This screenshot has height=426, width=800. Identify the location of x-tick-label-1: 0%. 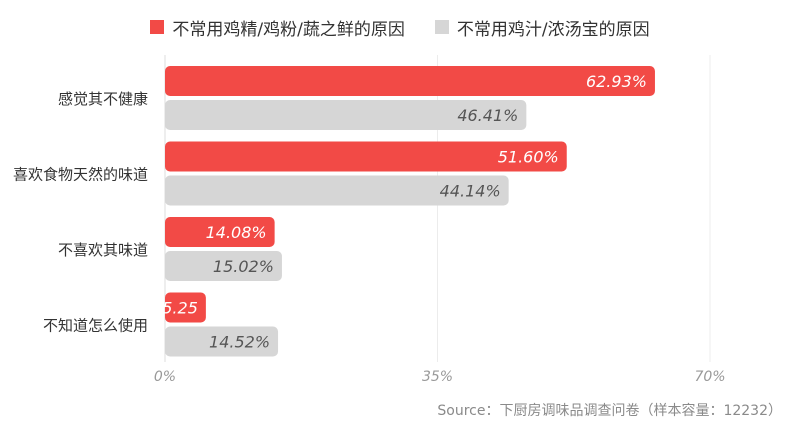
(165, 377).